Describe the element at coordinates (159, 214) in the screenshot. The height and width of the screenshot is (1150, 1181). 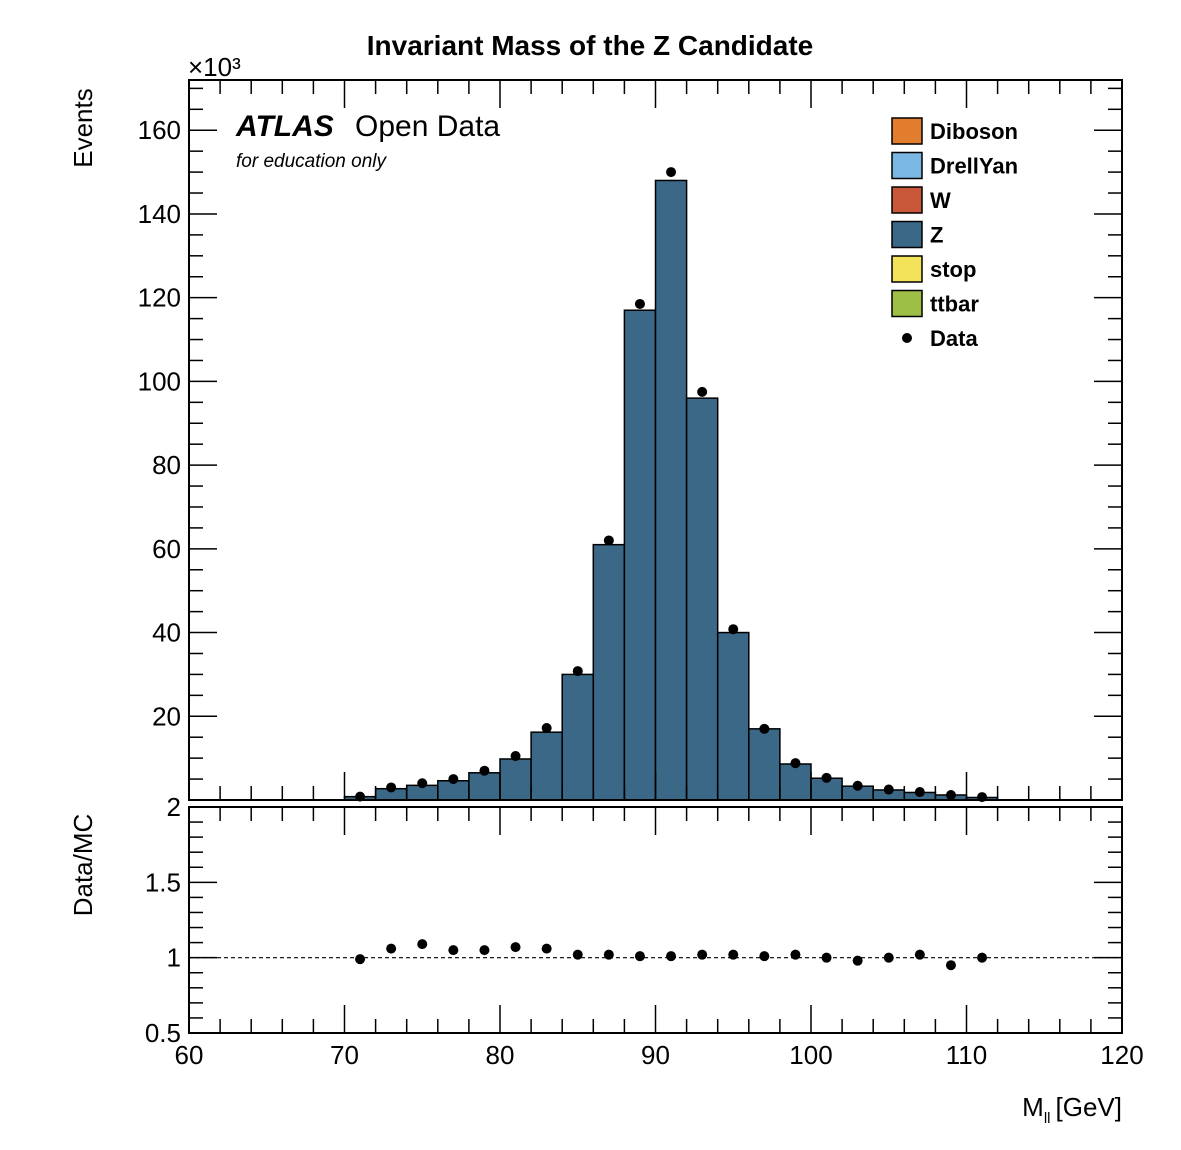
I see `y-tick-label: 140` at that location.